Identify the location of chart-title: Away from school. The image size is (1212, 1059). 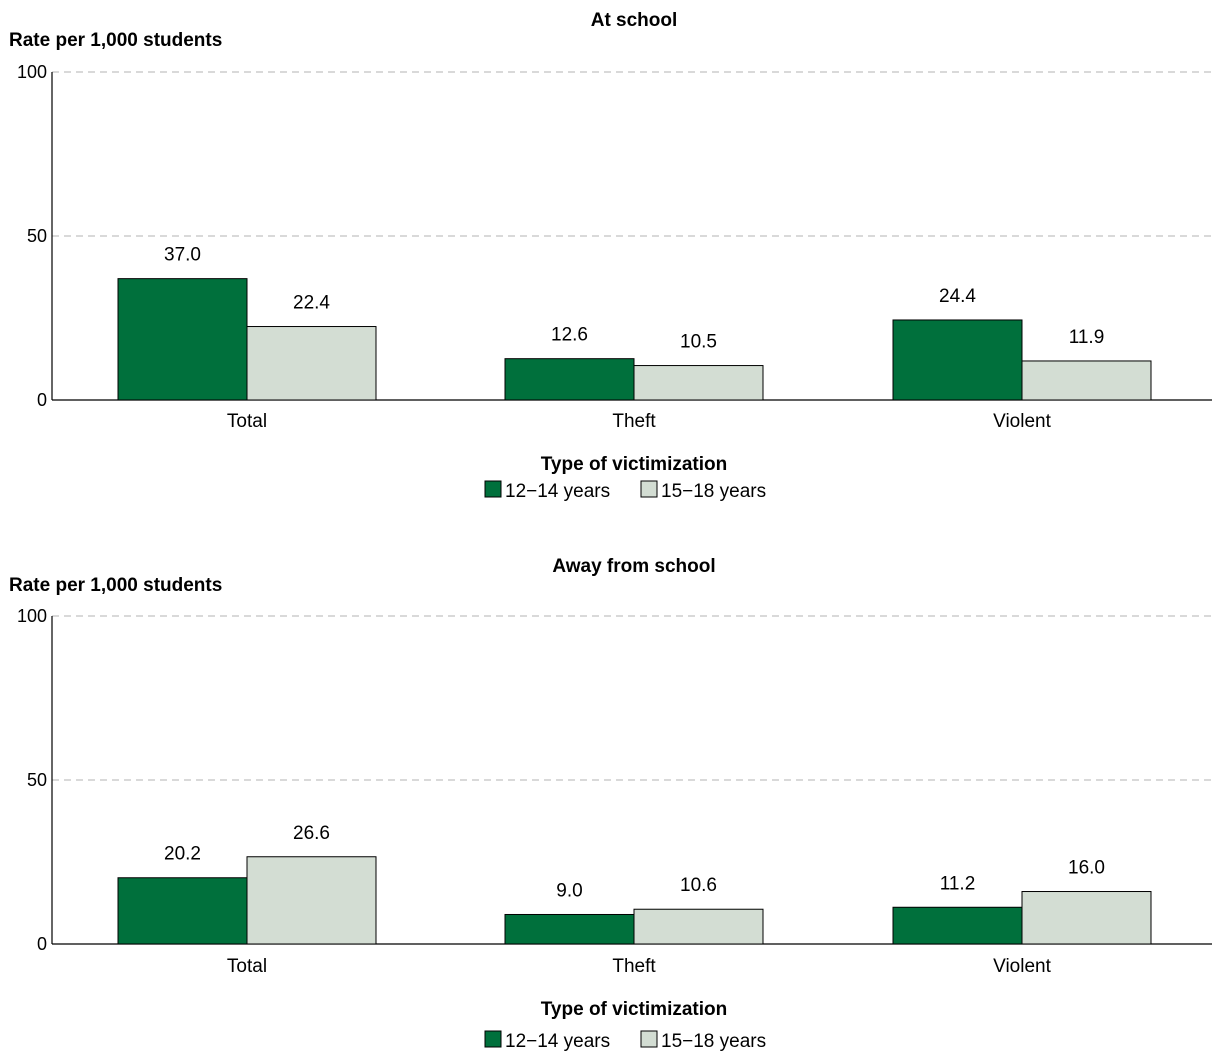
(633, 566).